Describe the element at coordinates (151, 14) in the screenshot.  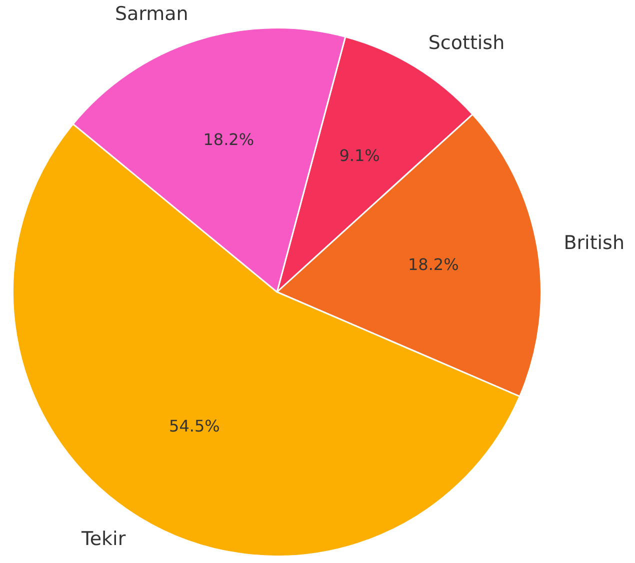
I see `slice-label: Sarman` at that location.